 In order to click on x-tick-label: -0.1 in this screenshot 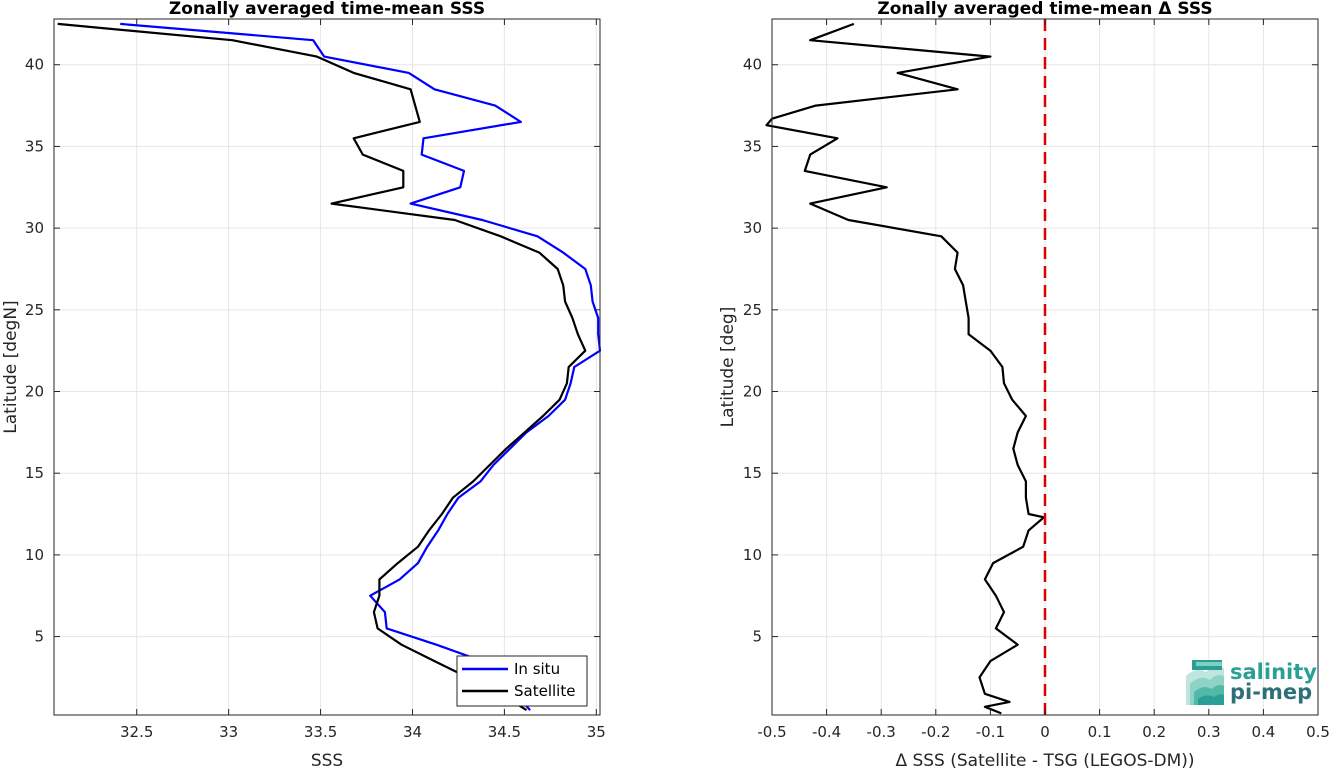, I will do `click(990, 732)`.